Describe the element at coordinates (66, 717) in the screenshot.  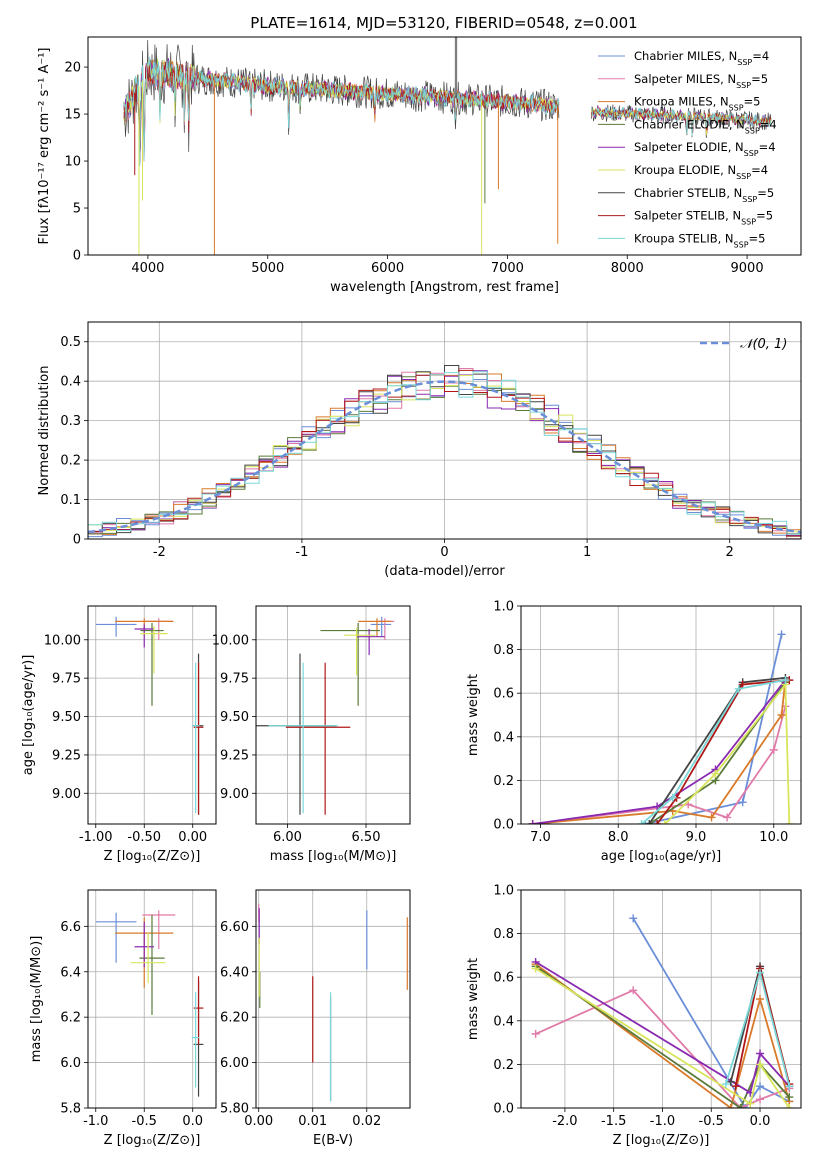
I see `y-tick-label: 9.50` at that location.